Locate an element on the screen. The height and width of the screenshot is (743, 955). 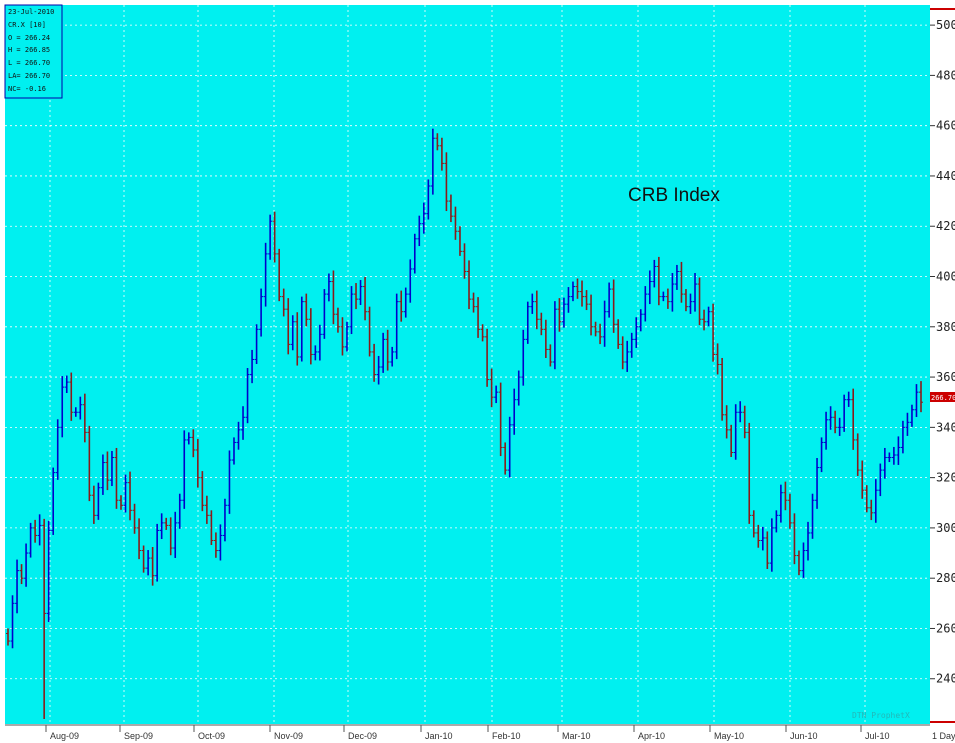
x-tick-label: Aug-09 is located at coordinates (64, 736).